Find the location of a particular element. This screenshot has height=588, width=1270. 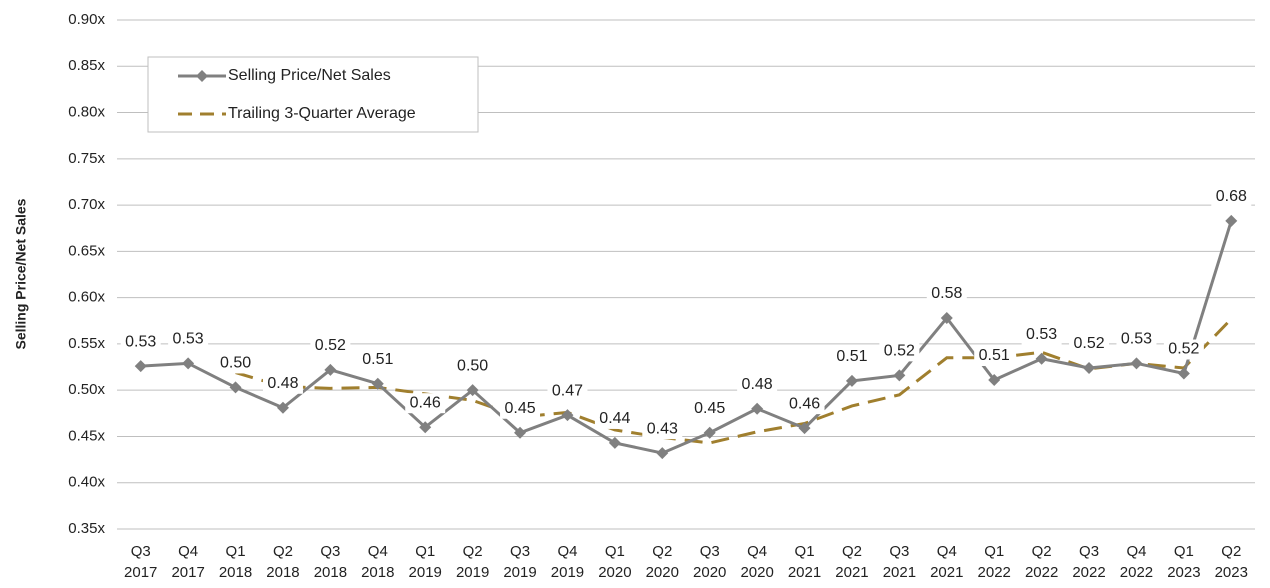

data-label: 0.46 is located at coordinates (425, 402).